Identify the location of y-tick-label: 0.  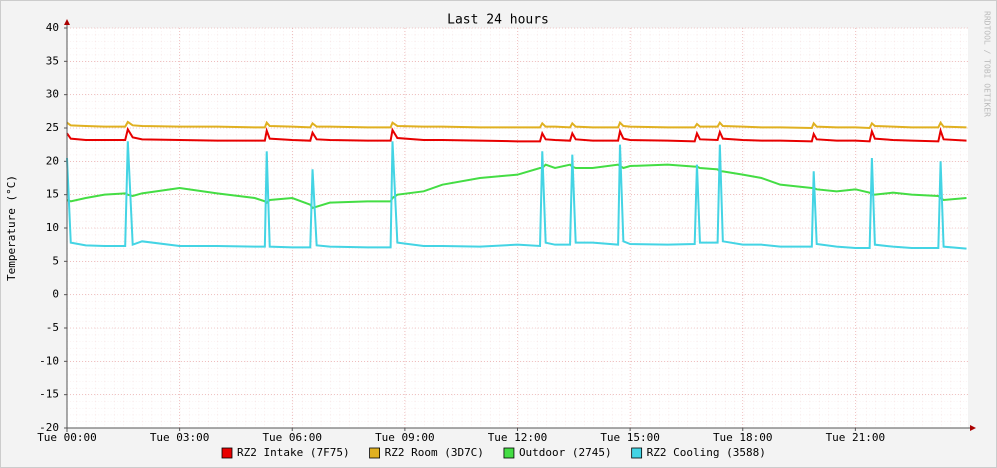
(55, 294).